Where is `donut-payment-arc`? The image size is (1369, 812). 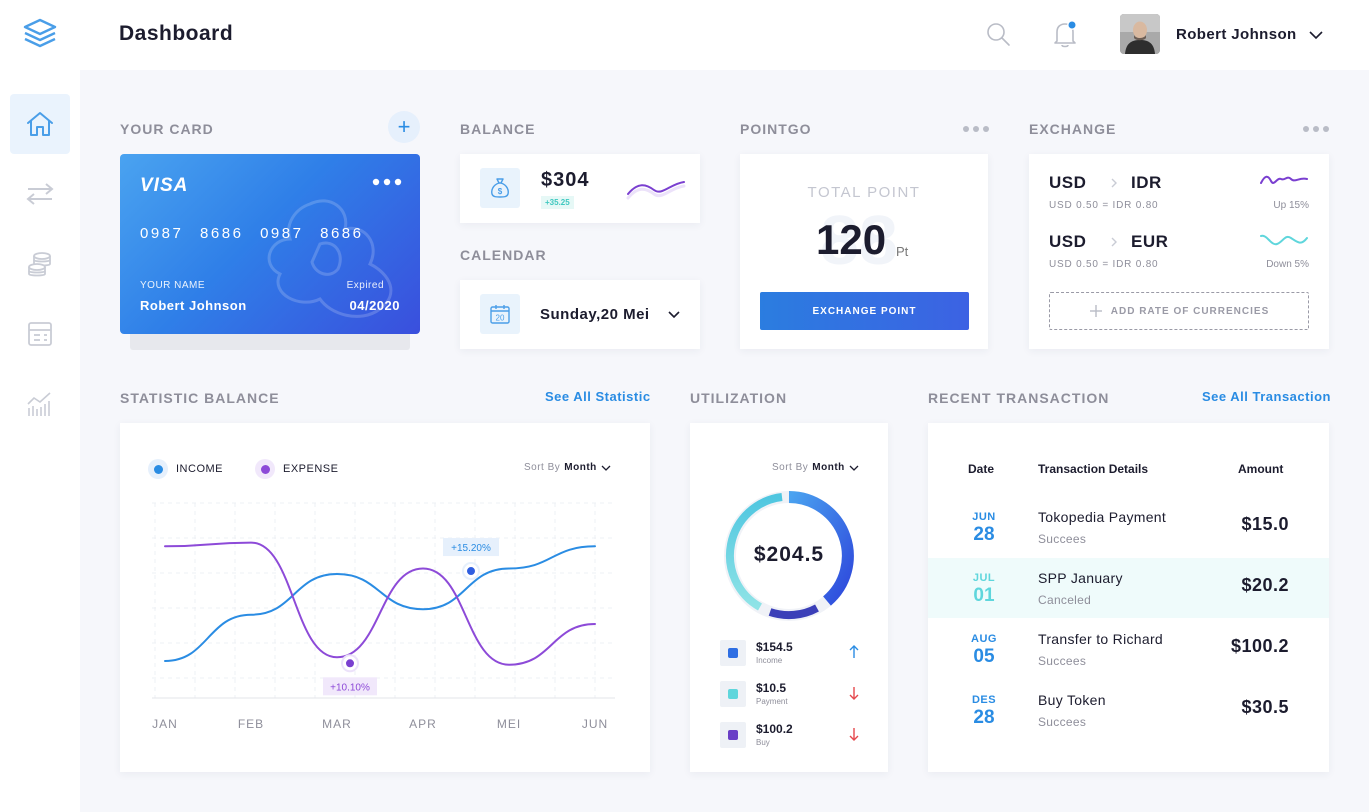 donut-payment-arc is located at coordinates (754, 552).